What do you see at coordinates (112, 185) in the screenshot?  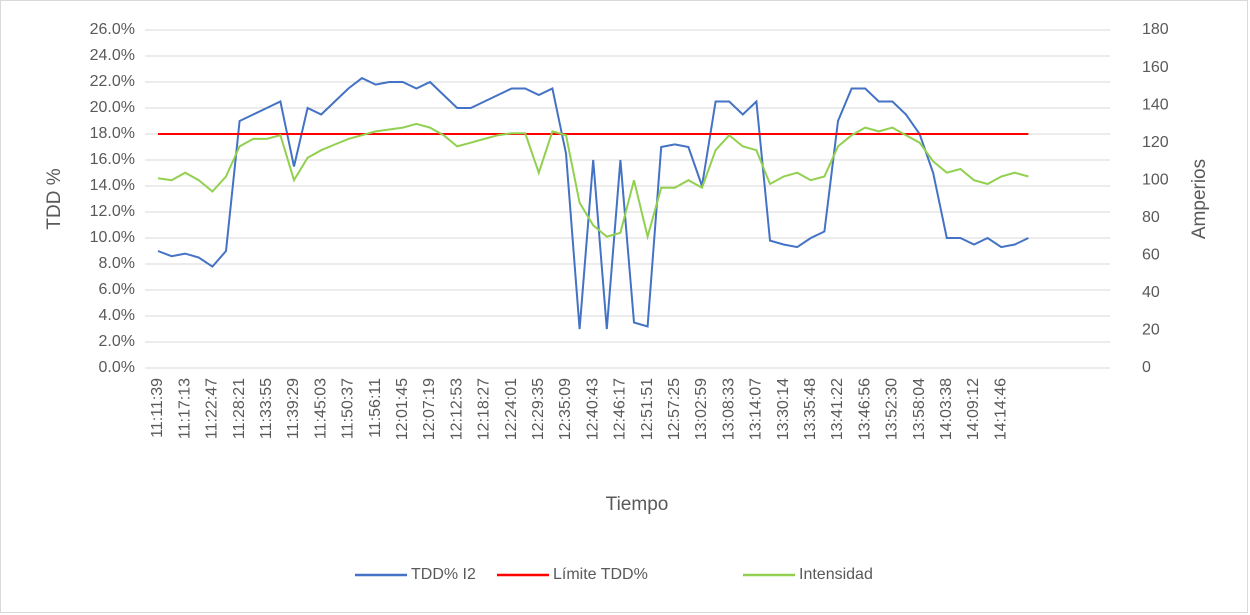 I see `y-tick-label: 14.0%` at bounding box center [112, 185].